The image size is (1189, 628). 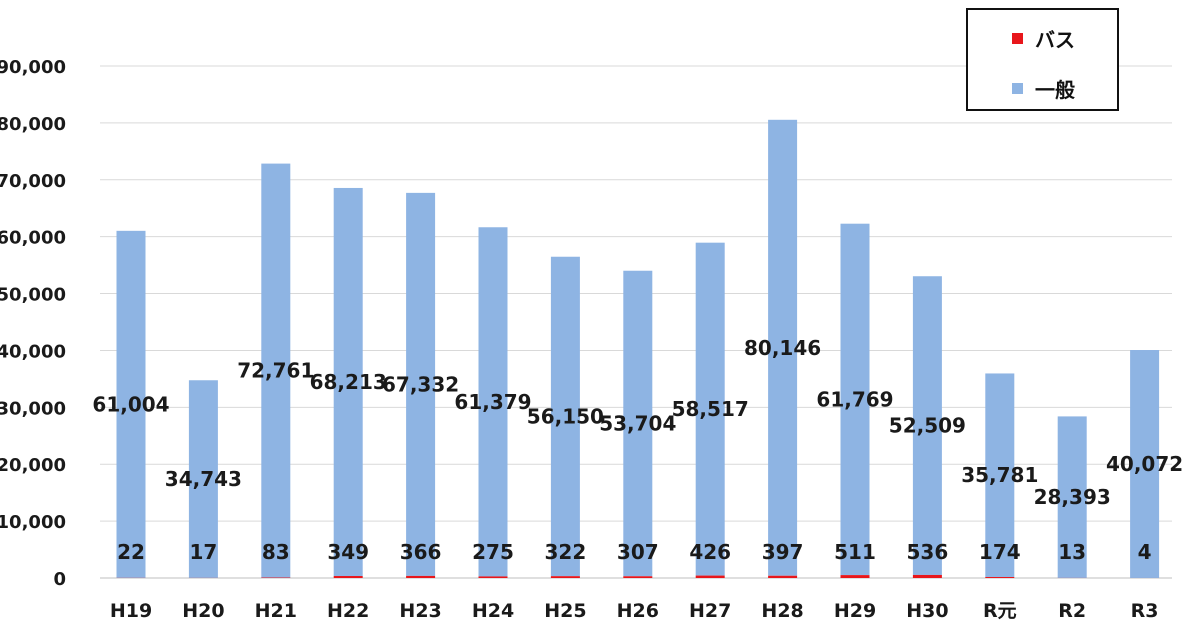 I want to click on data-label-bus: 366, so click(x=421, y=552).